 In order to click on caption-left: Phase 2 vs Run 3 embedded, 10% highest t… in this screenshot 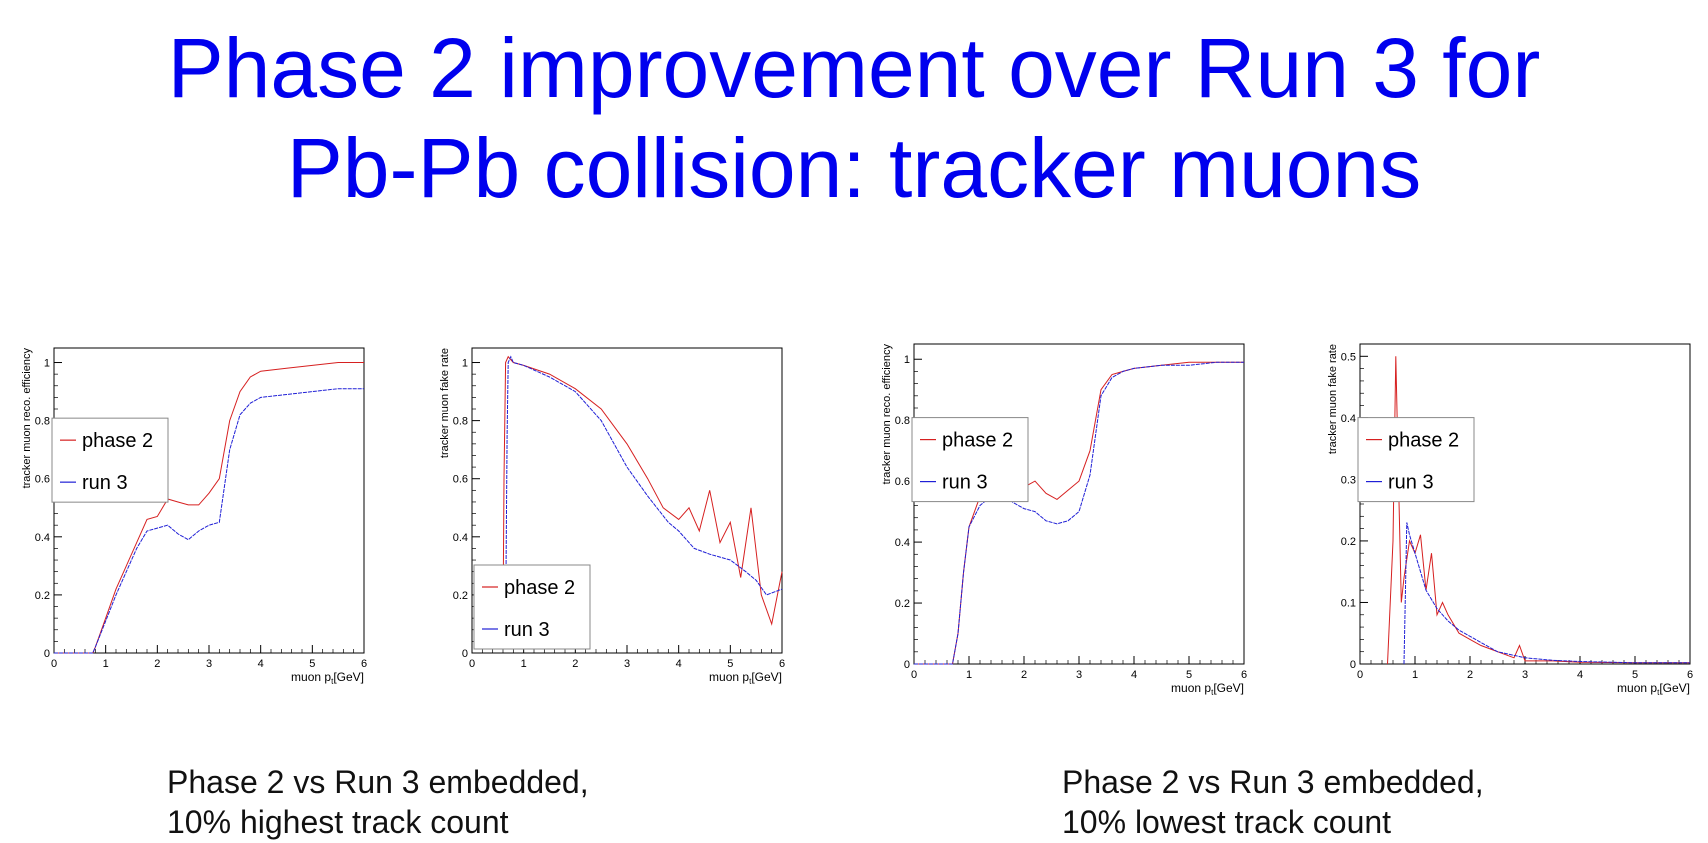, I will do `click(378, 802)`.